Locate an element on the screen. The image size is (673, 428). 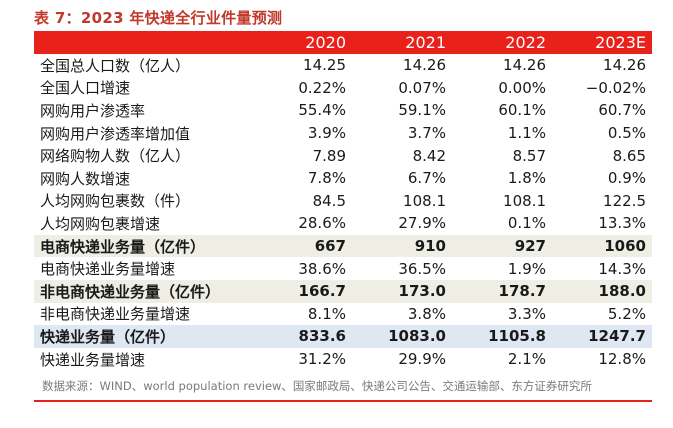
row-value: 1083.0 is located at coordinates (402, 336).